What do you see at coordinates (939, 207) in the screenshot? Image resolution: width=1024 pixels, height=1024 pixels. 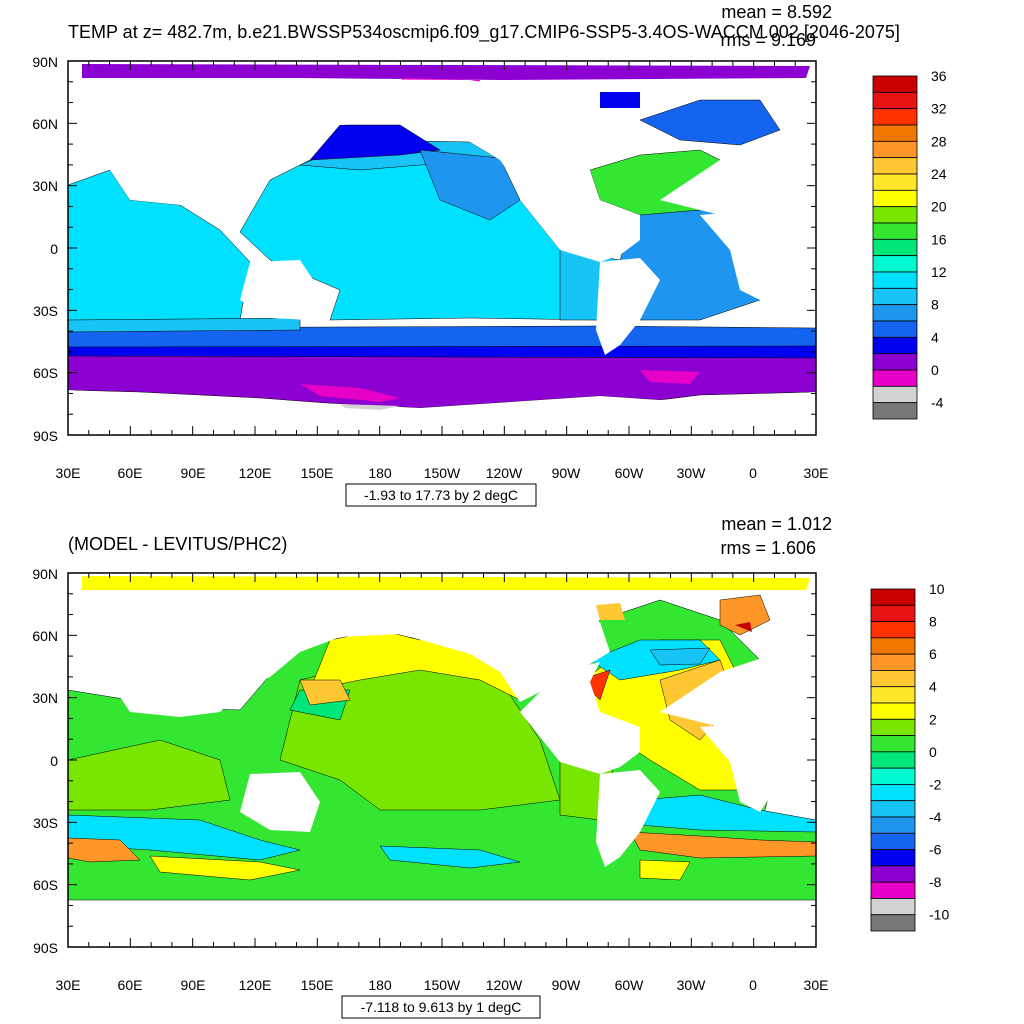 I see `colorbar-label: 20` at bounding box center [939, 207].